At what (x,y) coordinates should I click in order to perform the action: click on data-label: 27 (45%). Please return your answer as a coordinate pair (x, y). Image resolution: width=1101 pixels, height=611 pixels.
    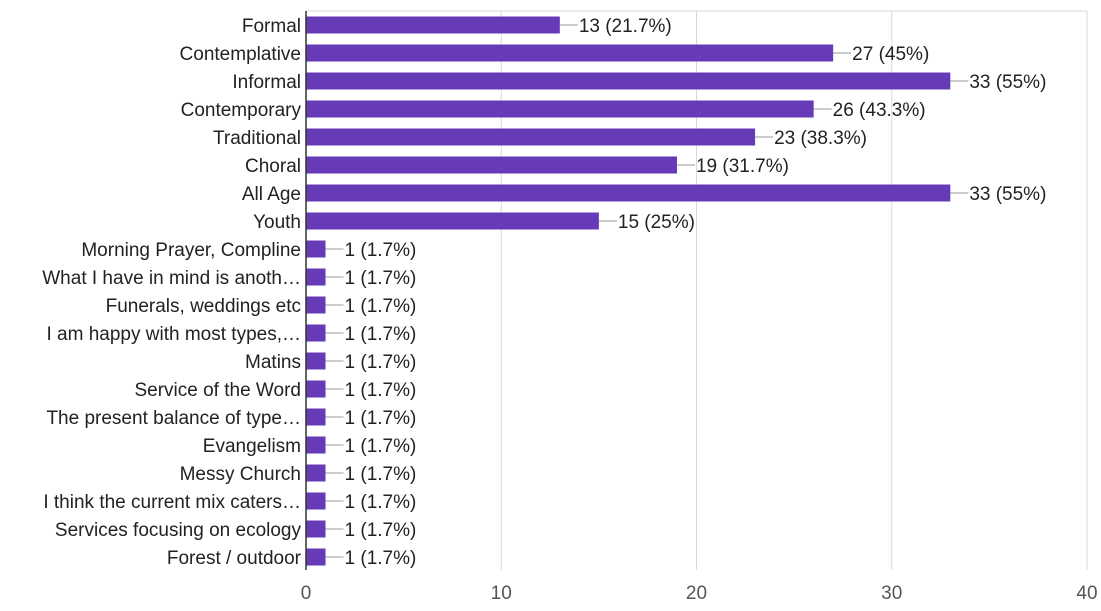
    Looking at the image, I should click on (890, 54).